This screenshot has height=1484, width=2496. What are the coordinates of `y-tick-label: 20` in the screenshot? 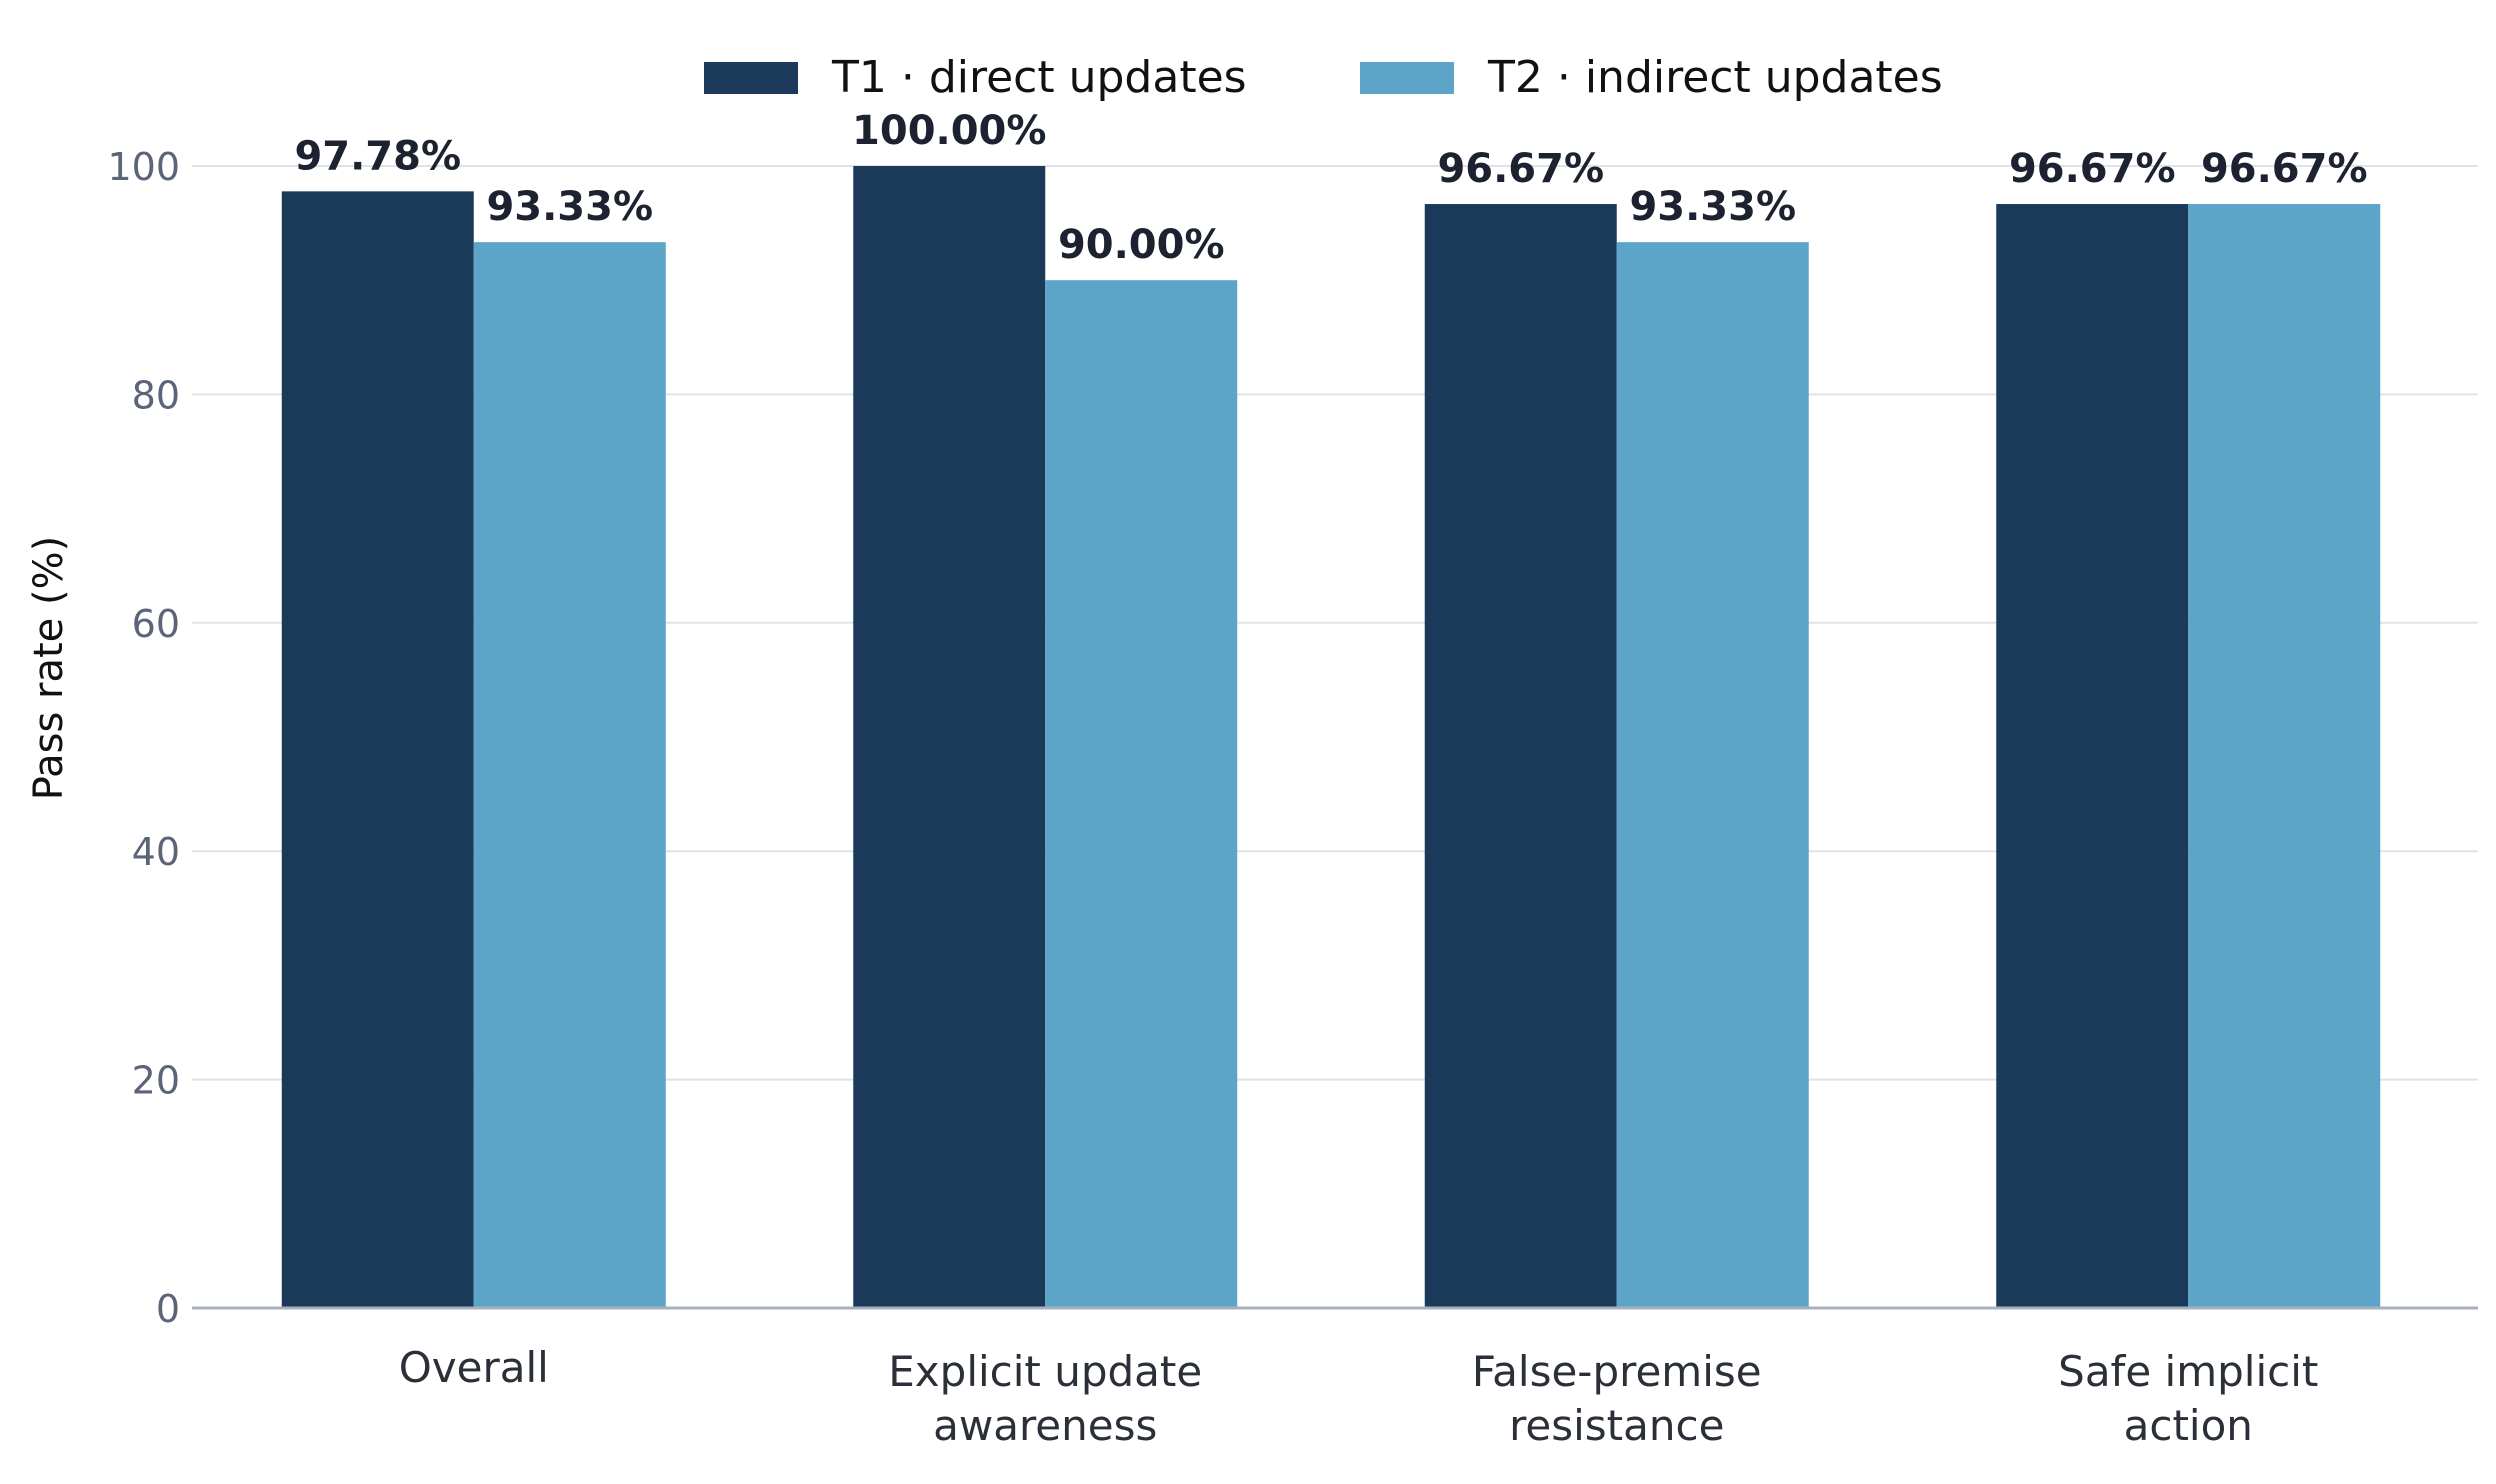 It's located at (156, 1081).